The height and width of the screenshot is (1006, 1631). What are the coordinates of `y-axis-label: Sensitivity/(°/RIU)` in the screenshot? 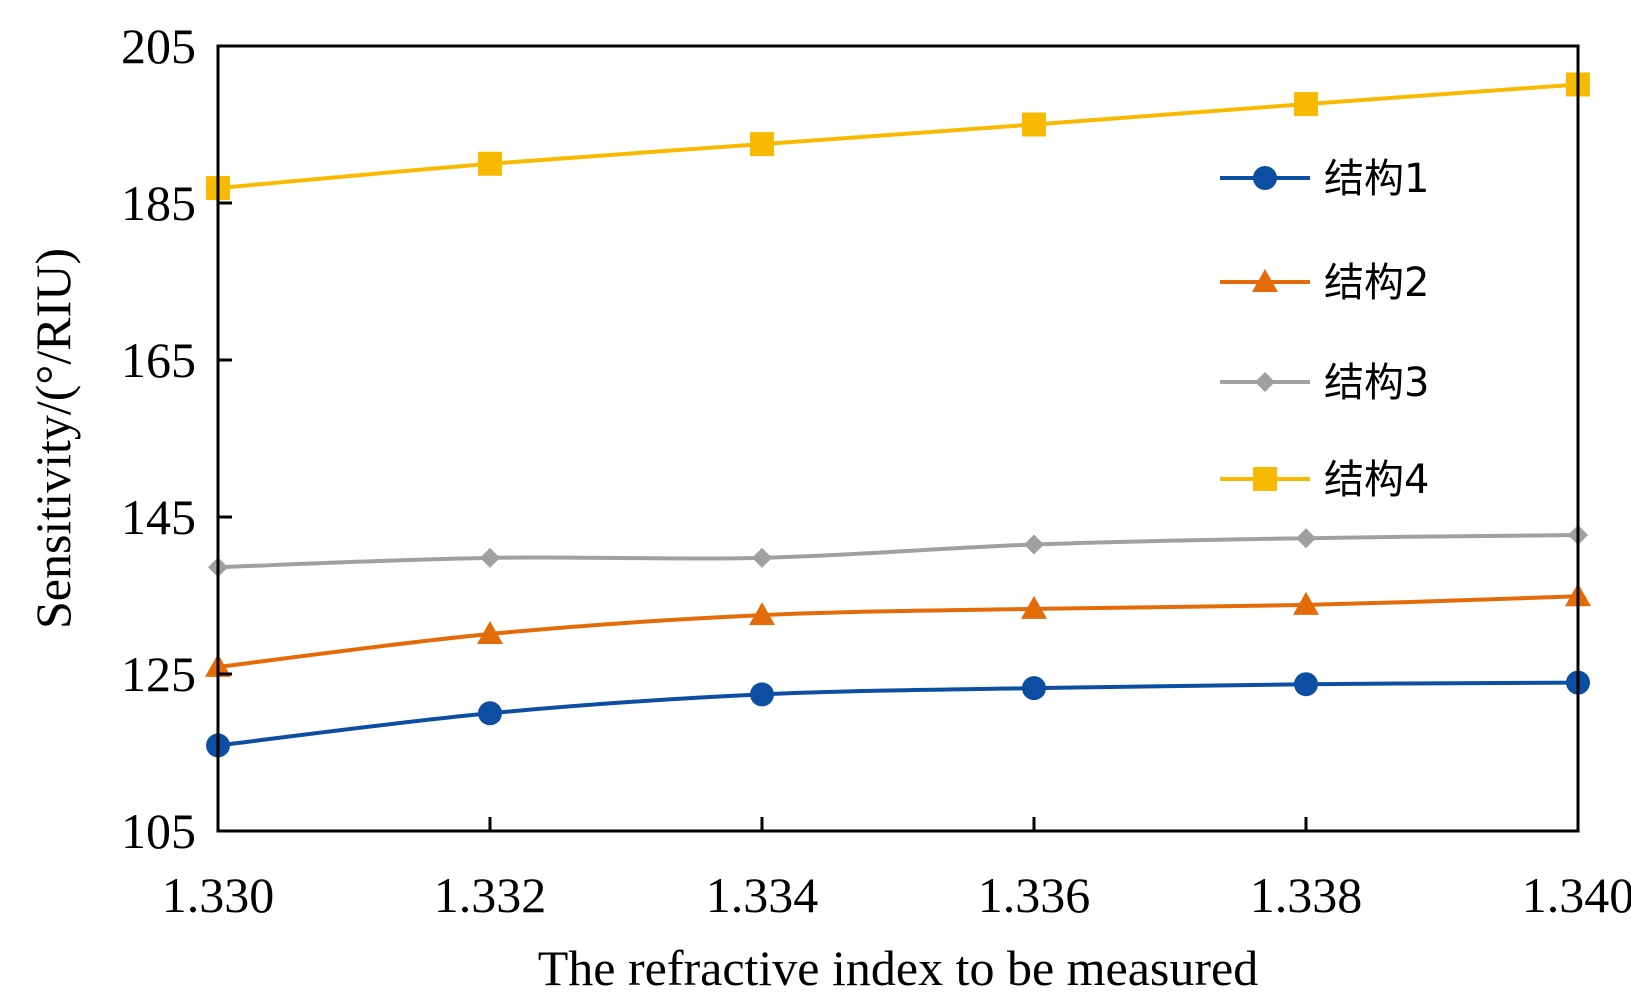 It's located at (53, 438).